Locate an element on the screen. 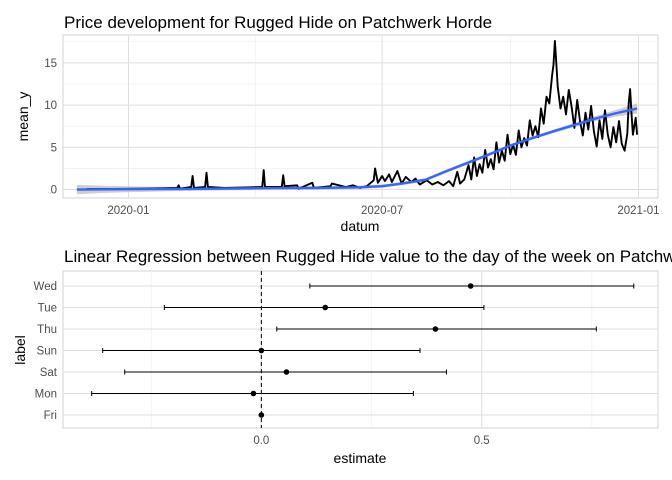 The image size is (672, 480). y-axis-title: mean_y is located at coordinates (23, 117).